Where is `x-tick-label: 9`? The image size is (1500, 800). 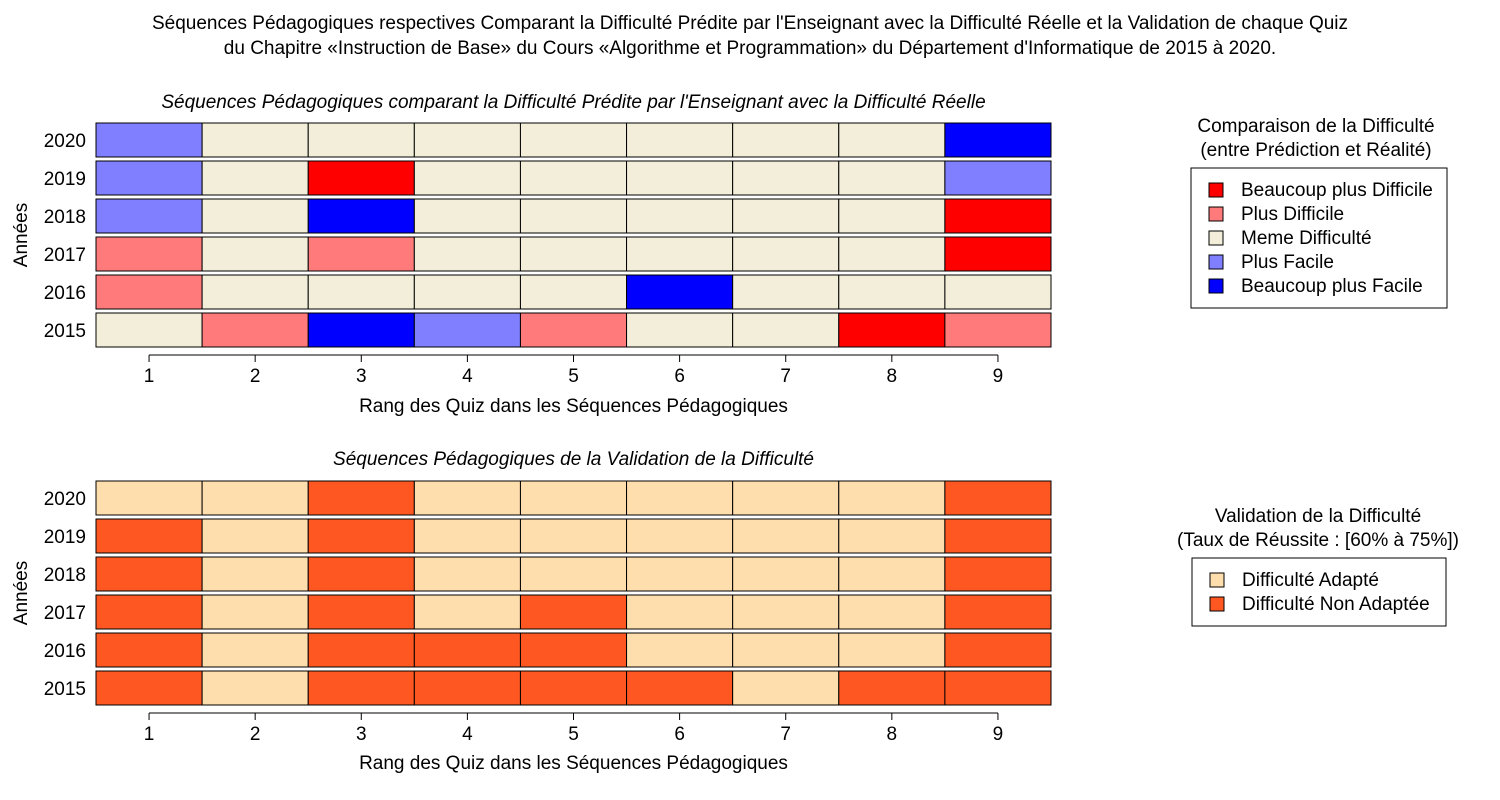 x-tick-label: 9 is located at coordinates (998, 376).